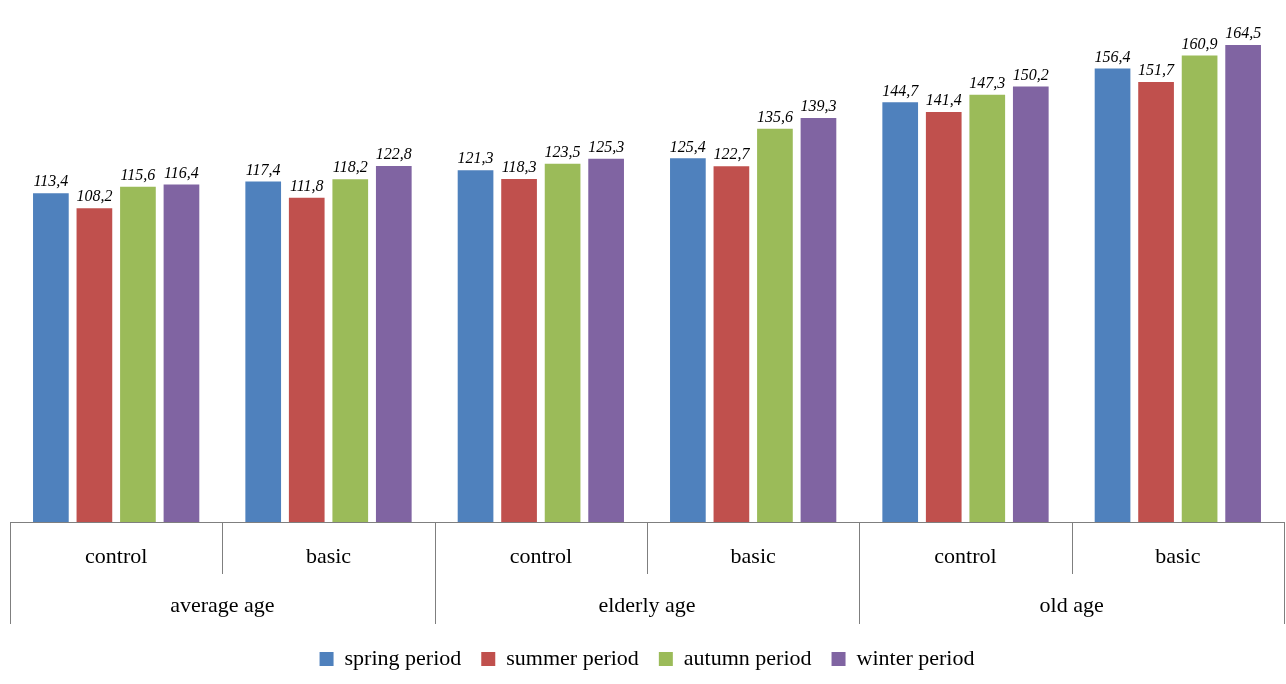 The width and height of the screenshot is (1286, 684). What do you see at coordinates (562, 152) in the screenshot?
I see `data-label: 123,5` at bounding box center [562, 152].